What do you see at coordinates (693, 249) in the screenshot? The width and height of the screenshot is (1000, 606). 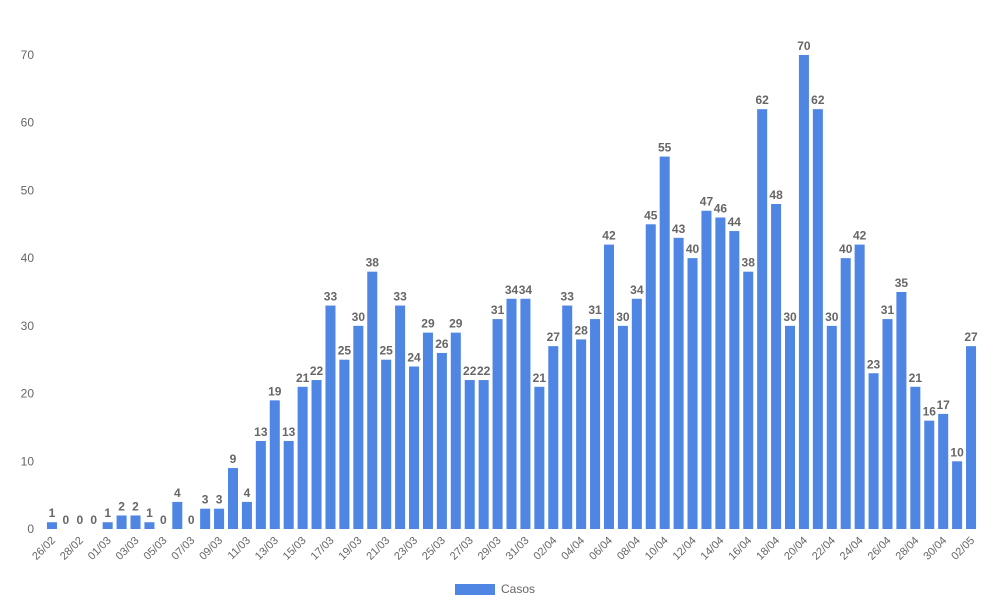 I see `data-label: 40` at bounding box center [693, 249].